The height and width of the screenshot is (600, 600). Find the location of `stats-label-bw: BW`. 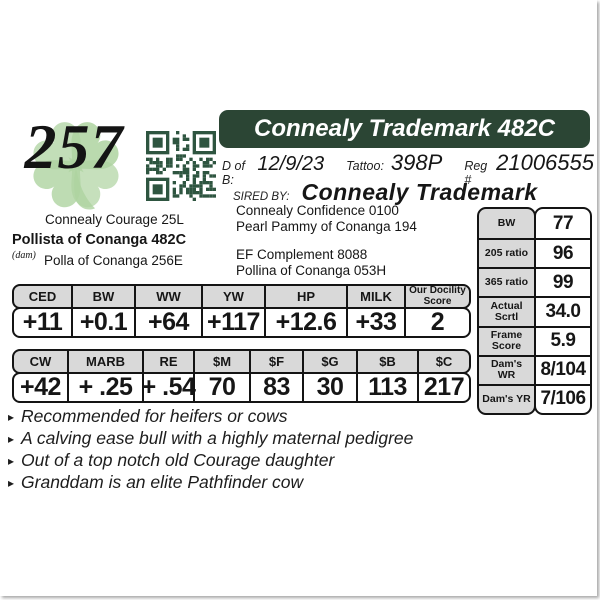

stats-label-bw: BW is located at coordinates (506, 223).